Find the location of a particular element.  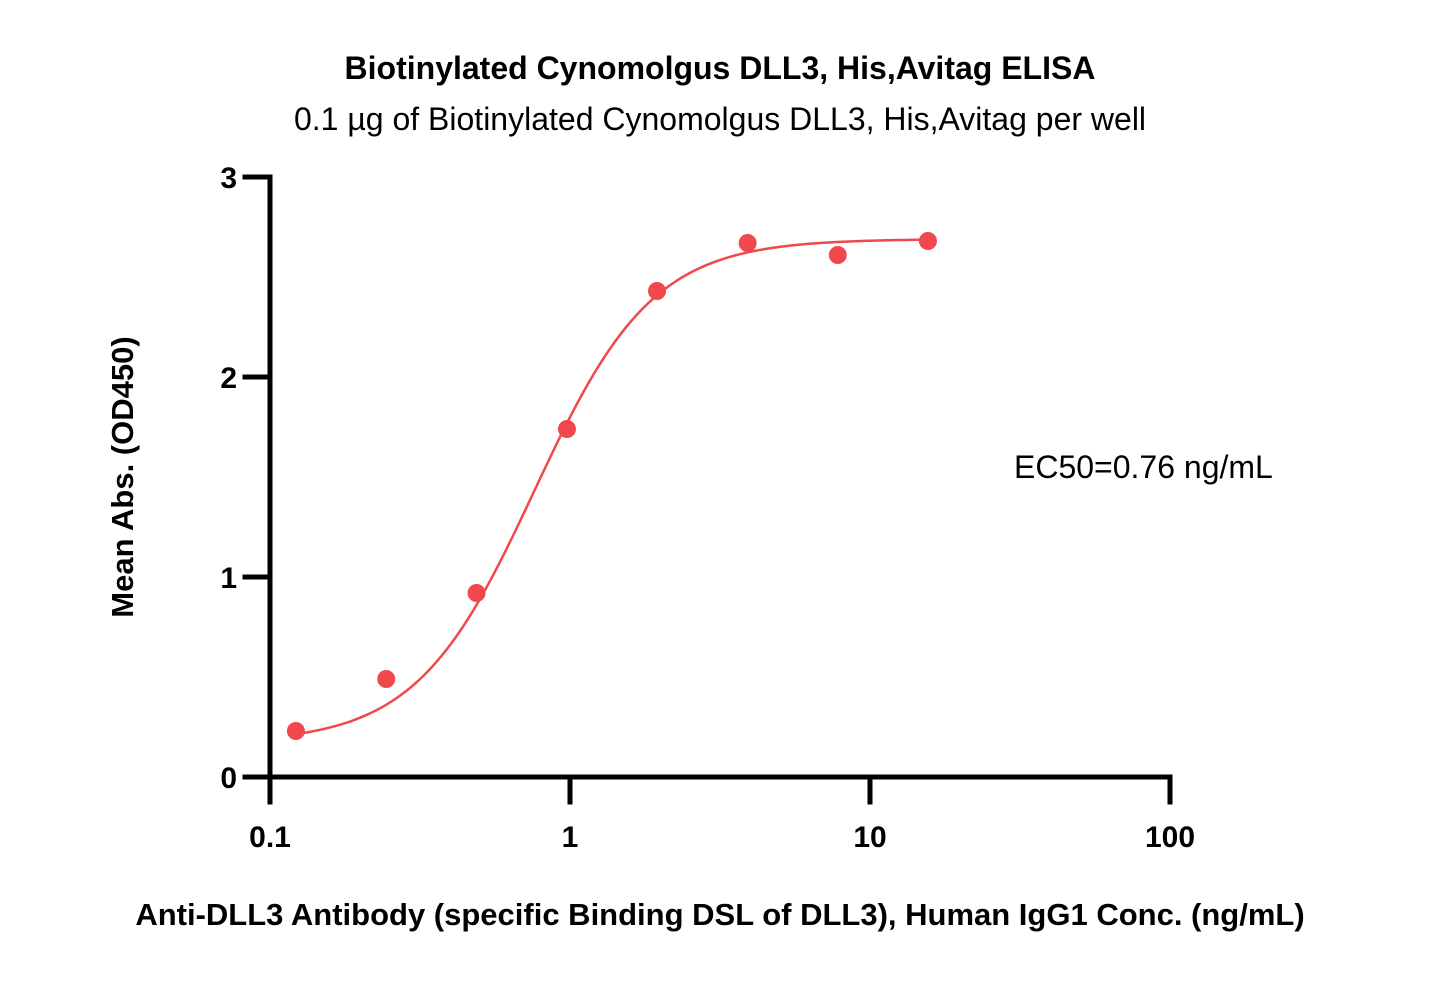

y-tick-label: 1 is located at coordinates (228, 578).